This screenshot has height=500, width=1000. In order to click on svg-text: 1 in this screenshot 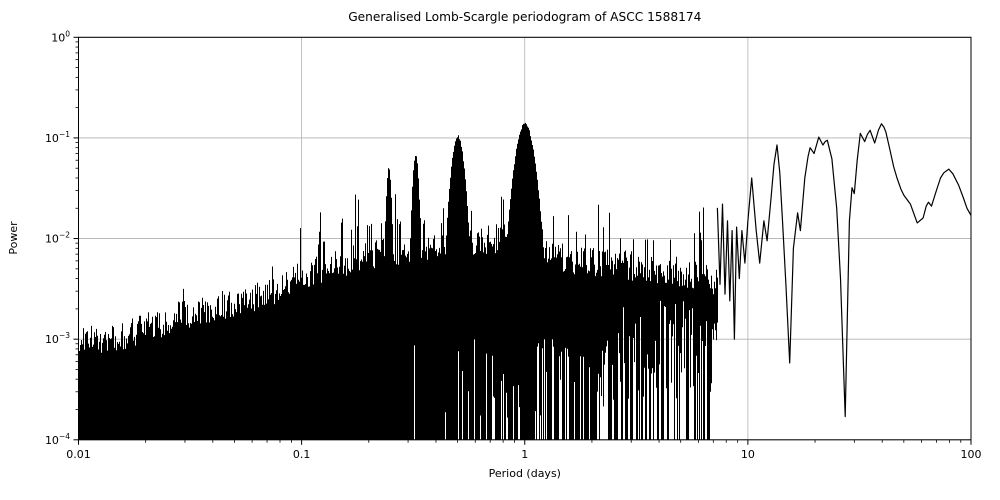, I will do `click(524, 454)`.